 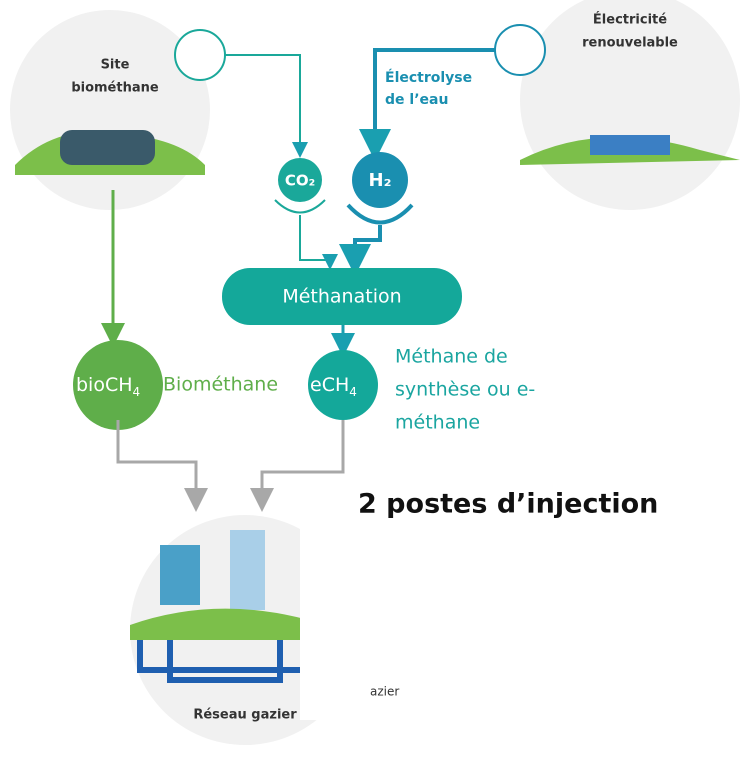 What do you see at coordinates (200, 55) in the screenshot?
I see `co2-source-icon` at bounding box center [200, 55].